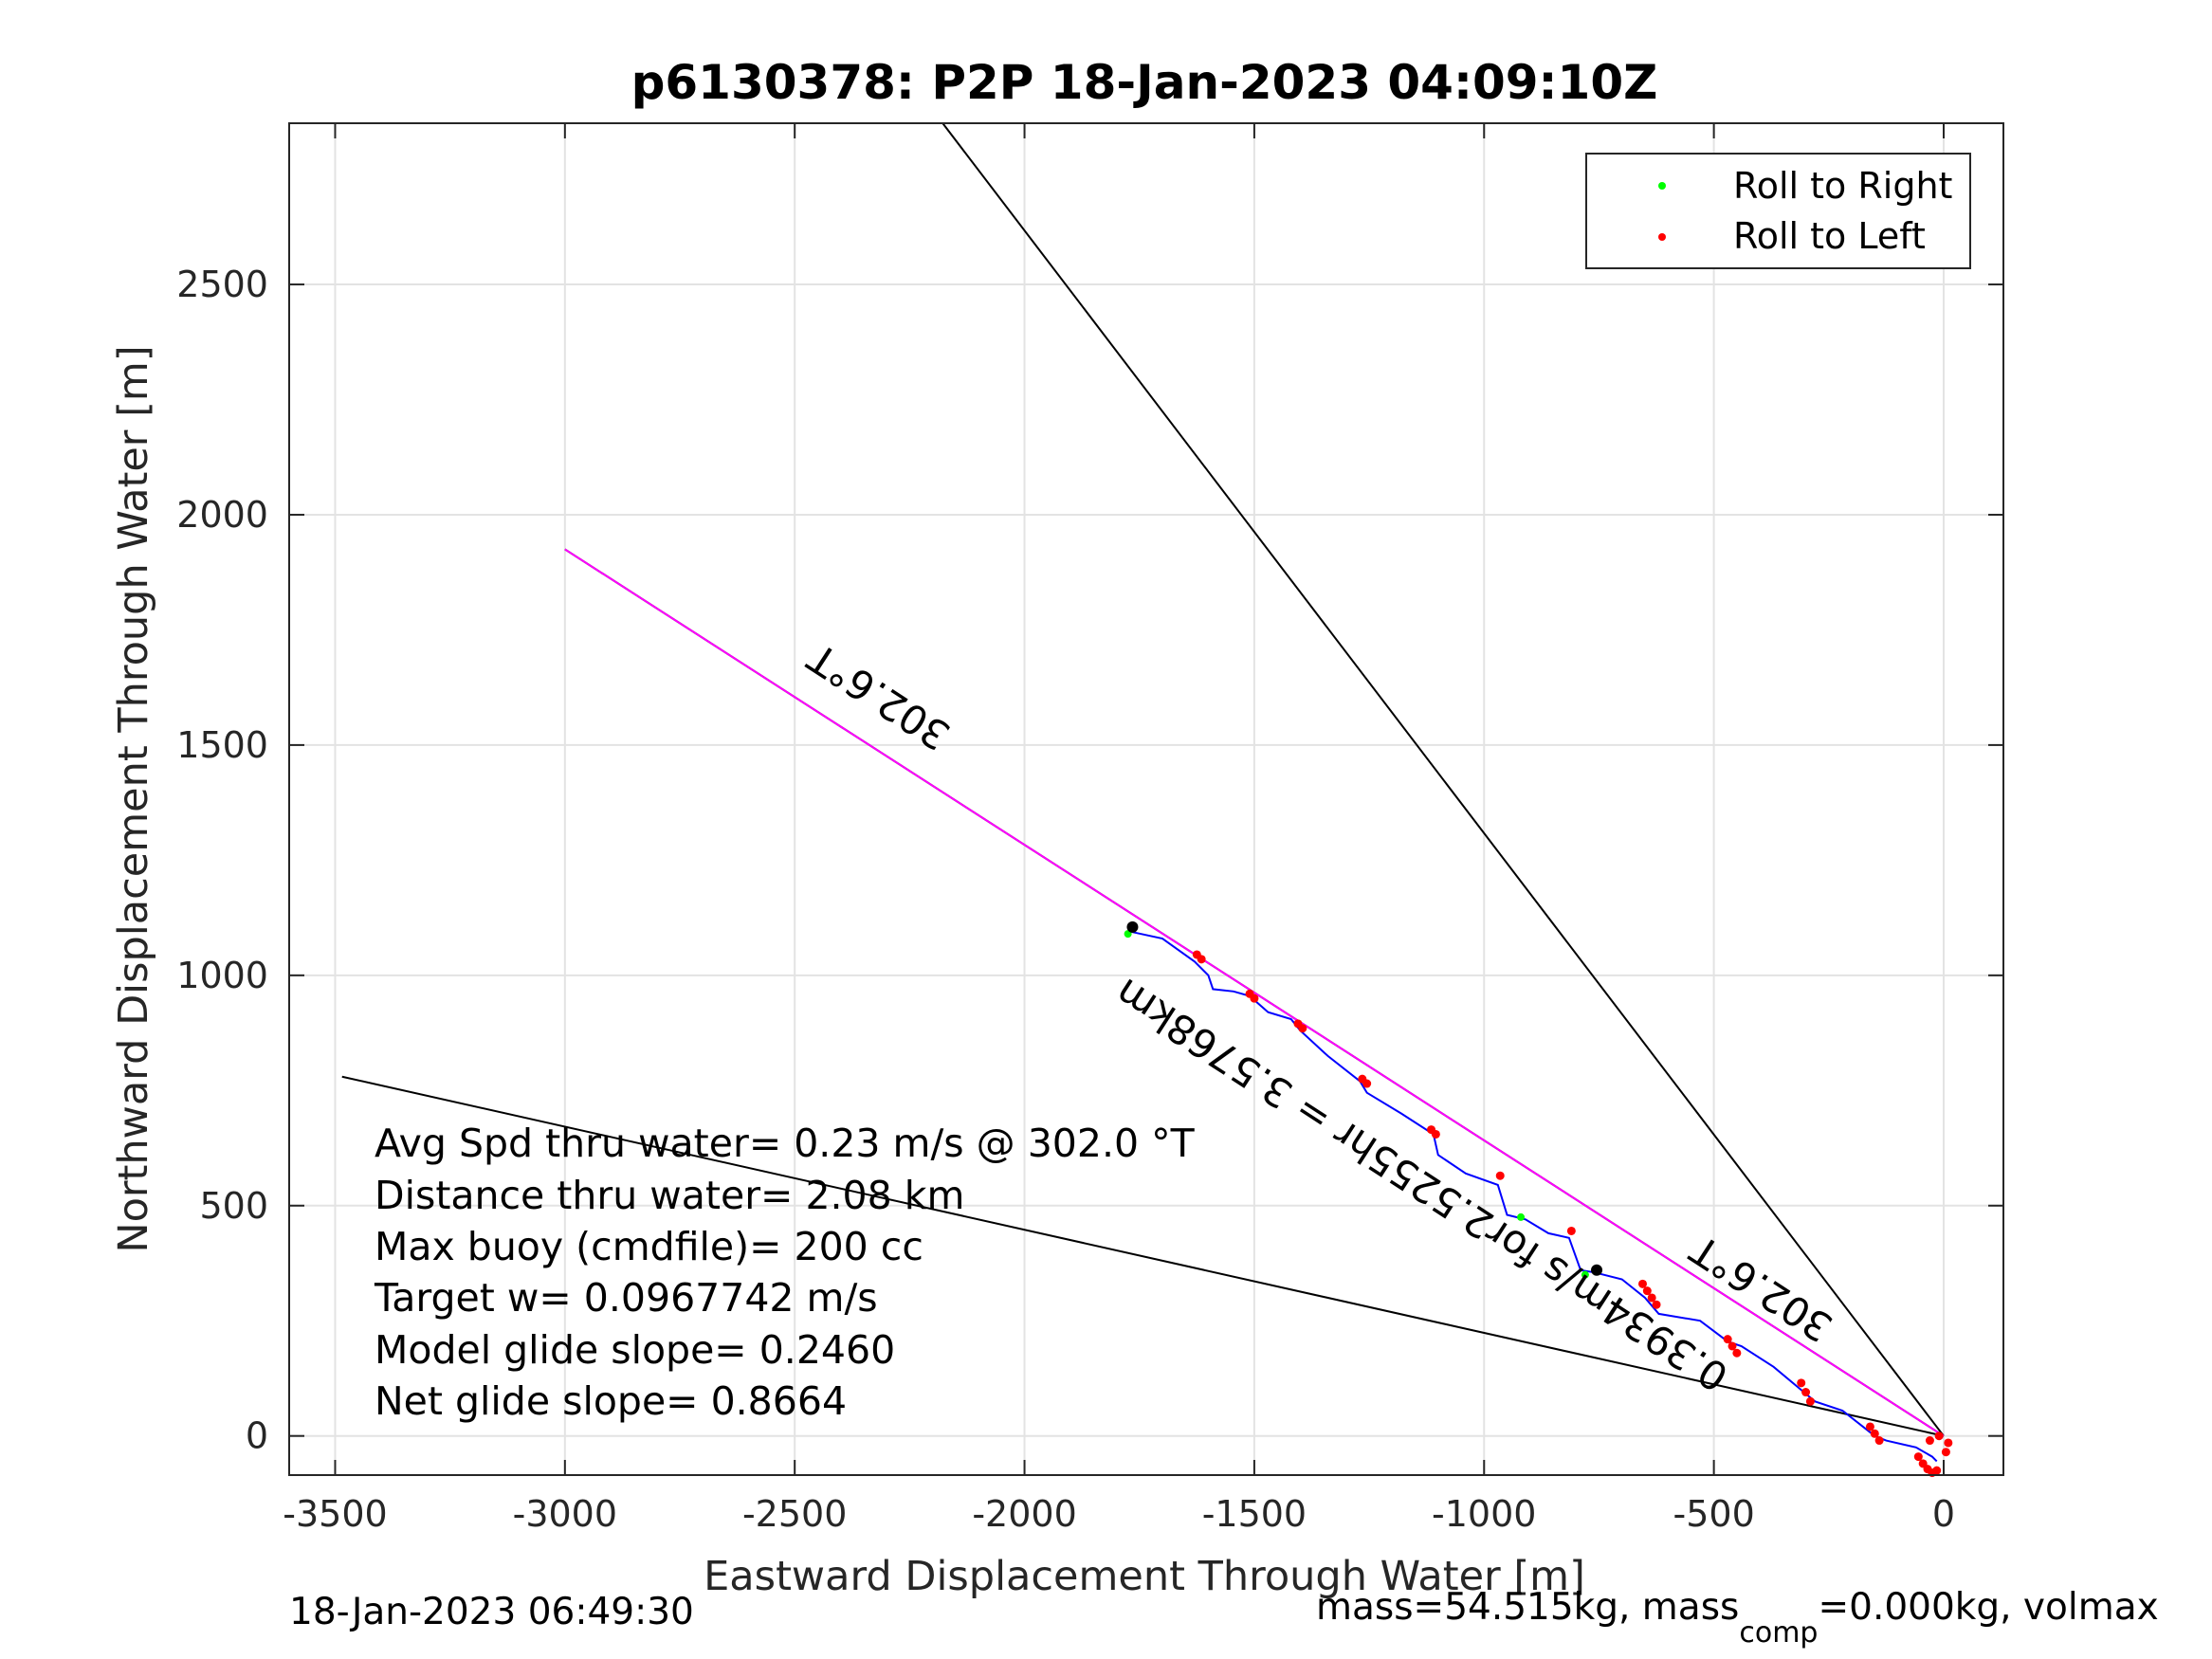 This screenshot has height=1659, width=2212. Describe the element at coordinates (1662, 186) in the screenshot. I see `legend-marker-roll-right` at that location.